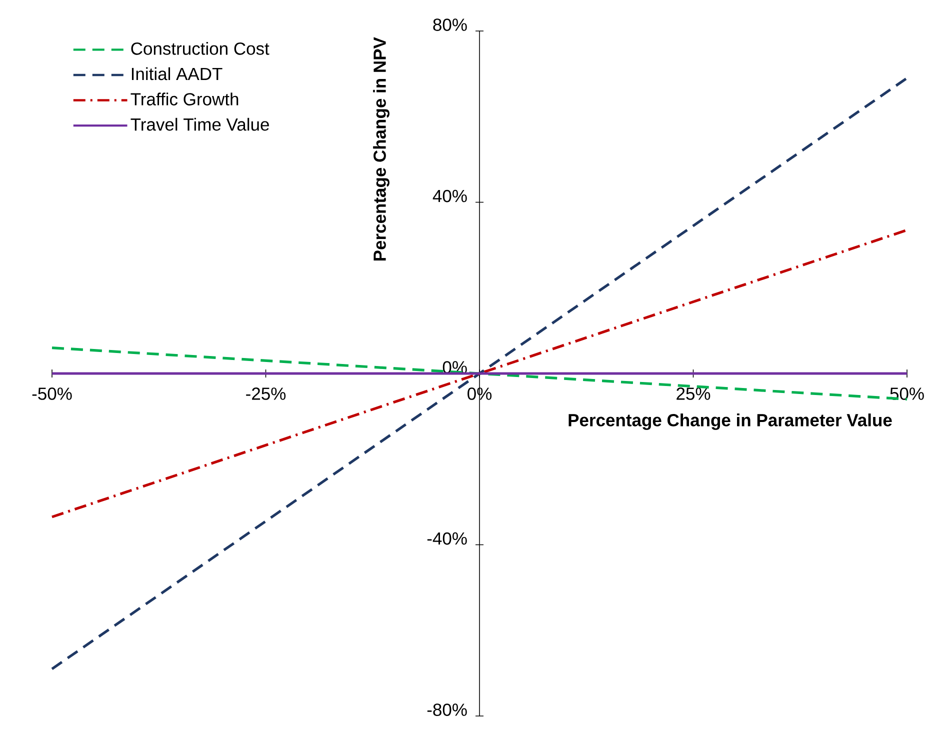  I want to click on x-axis-title: Percentage Change in Parameter Value, so click(730, 422).